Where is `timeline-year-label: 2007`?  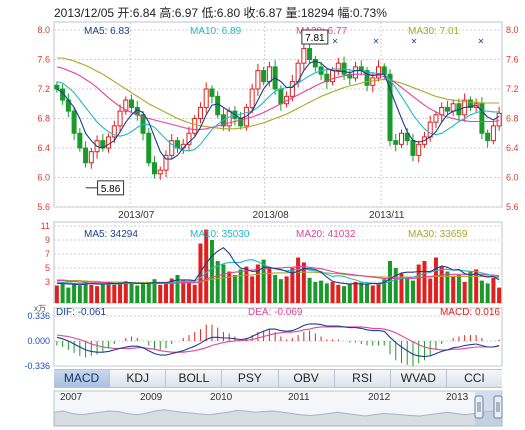 timeline-year-label: 2007 is located at coordinates (71, 397).